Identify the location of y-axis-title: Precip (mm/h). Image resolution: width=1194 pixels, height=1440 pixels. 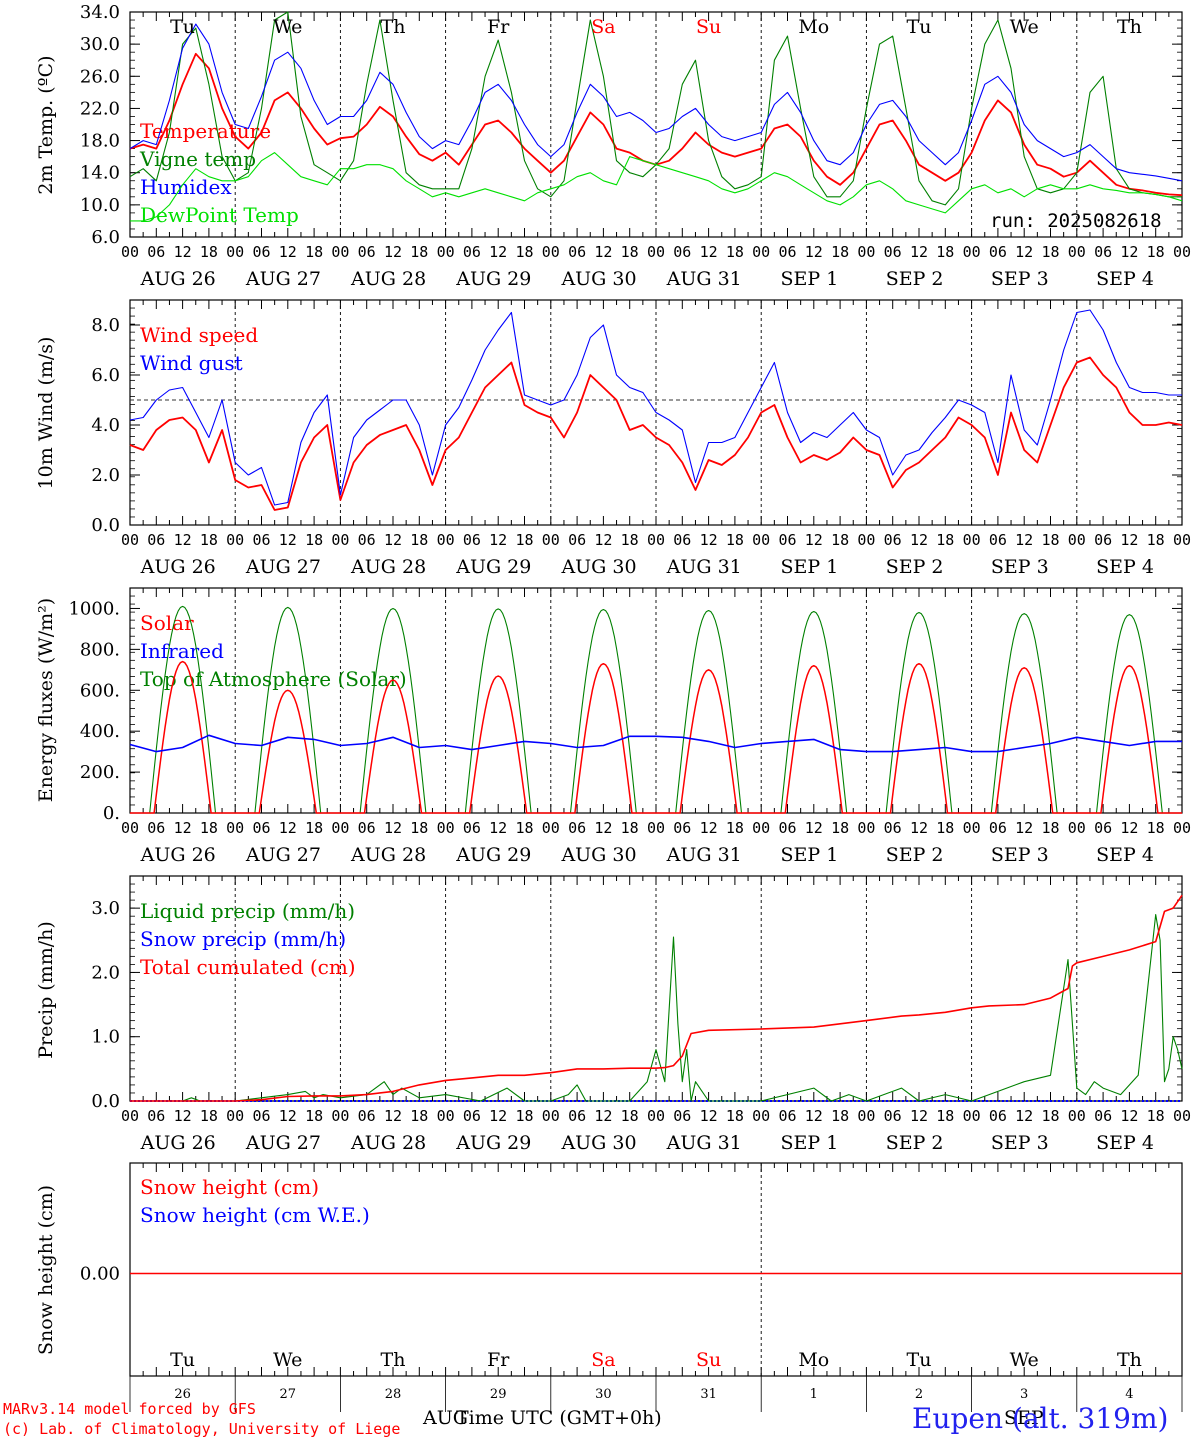
(46, 990).